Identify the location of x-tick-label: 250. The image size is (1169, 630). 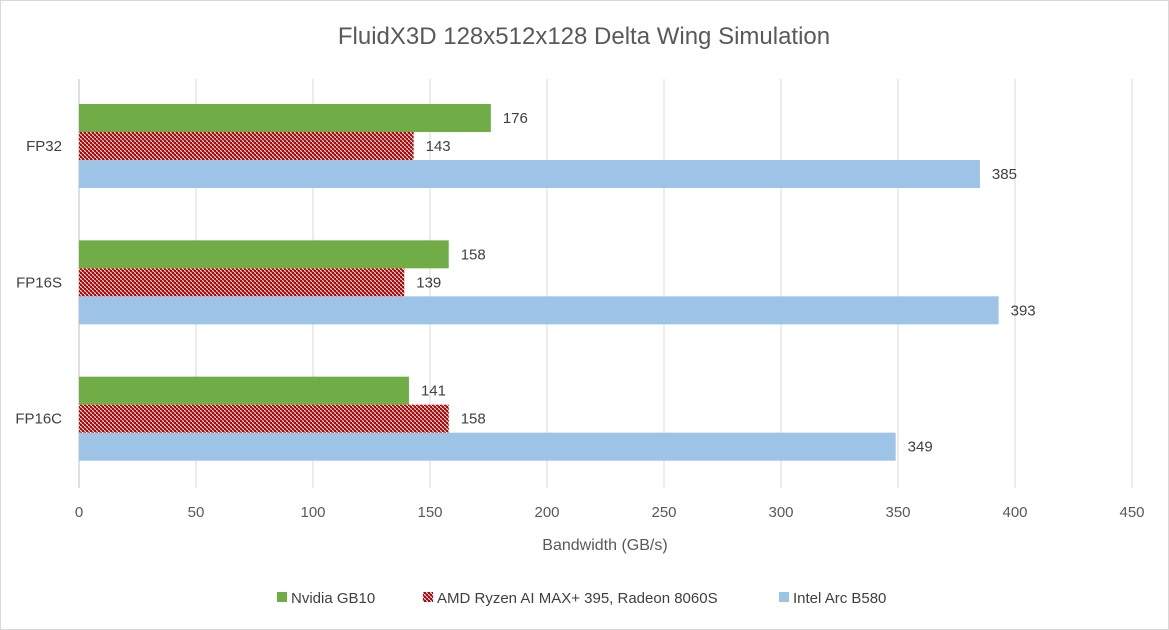
(663, 512).